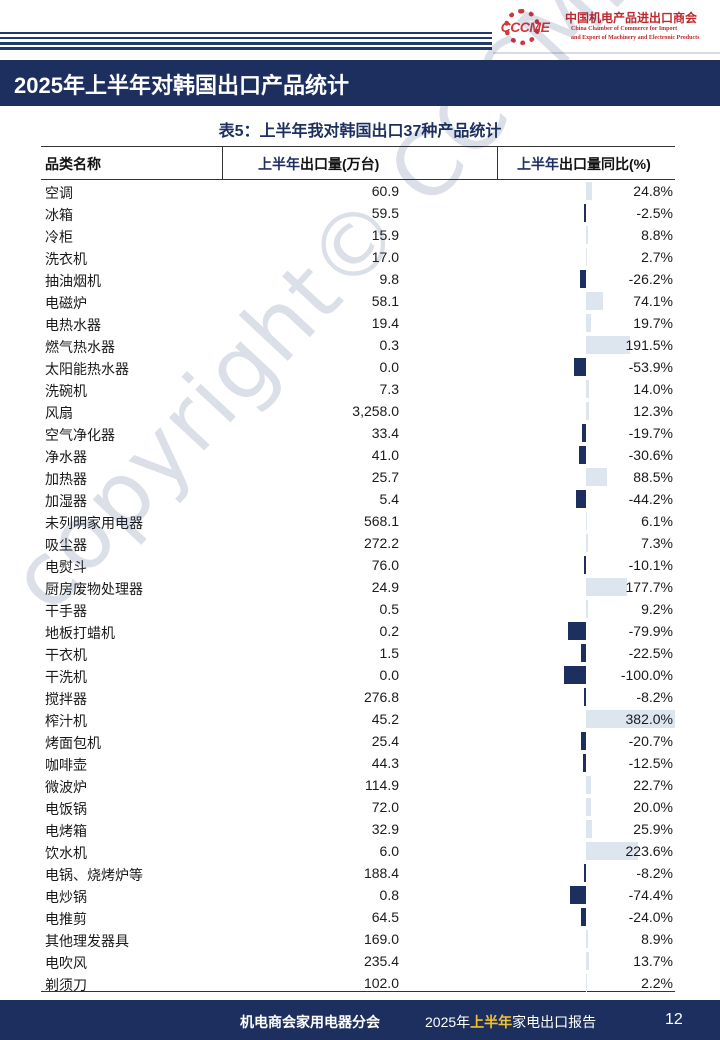 The width and height of the screenshot is (720, 1040). Describe the element at coordinates (358, 829) in the screenshot. I see `table-row: 电烤箱 32.9 25.9%` at that location.